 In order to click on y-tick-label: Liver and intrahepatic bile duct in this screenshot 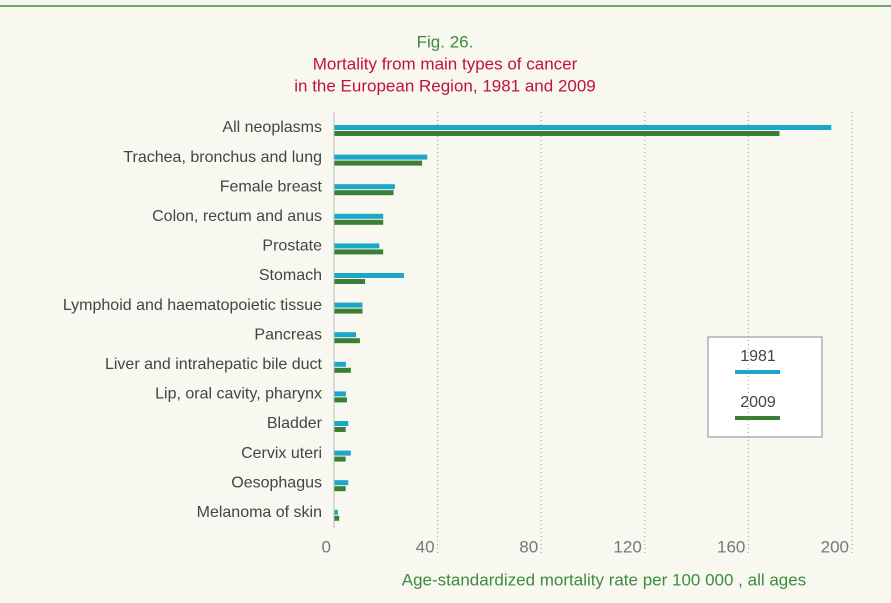, I will do `click(214, 364)`.